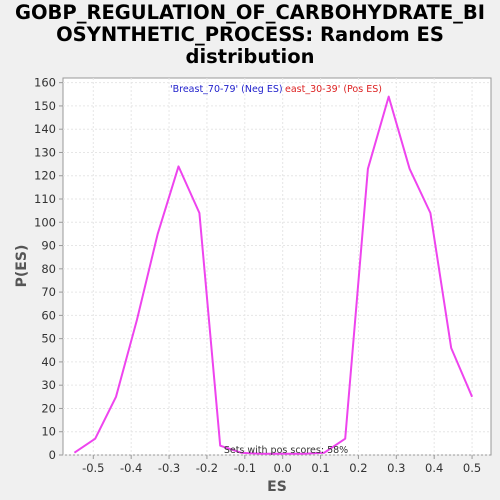  Describe the element at coordinates (207, 468) in the screenshot. I see `x-tick-label: -0.2` at that location.